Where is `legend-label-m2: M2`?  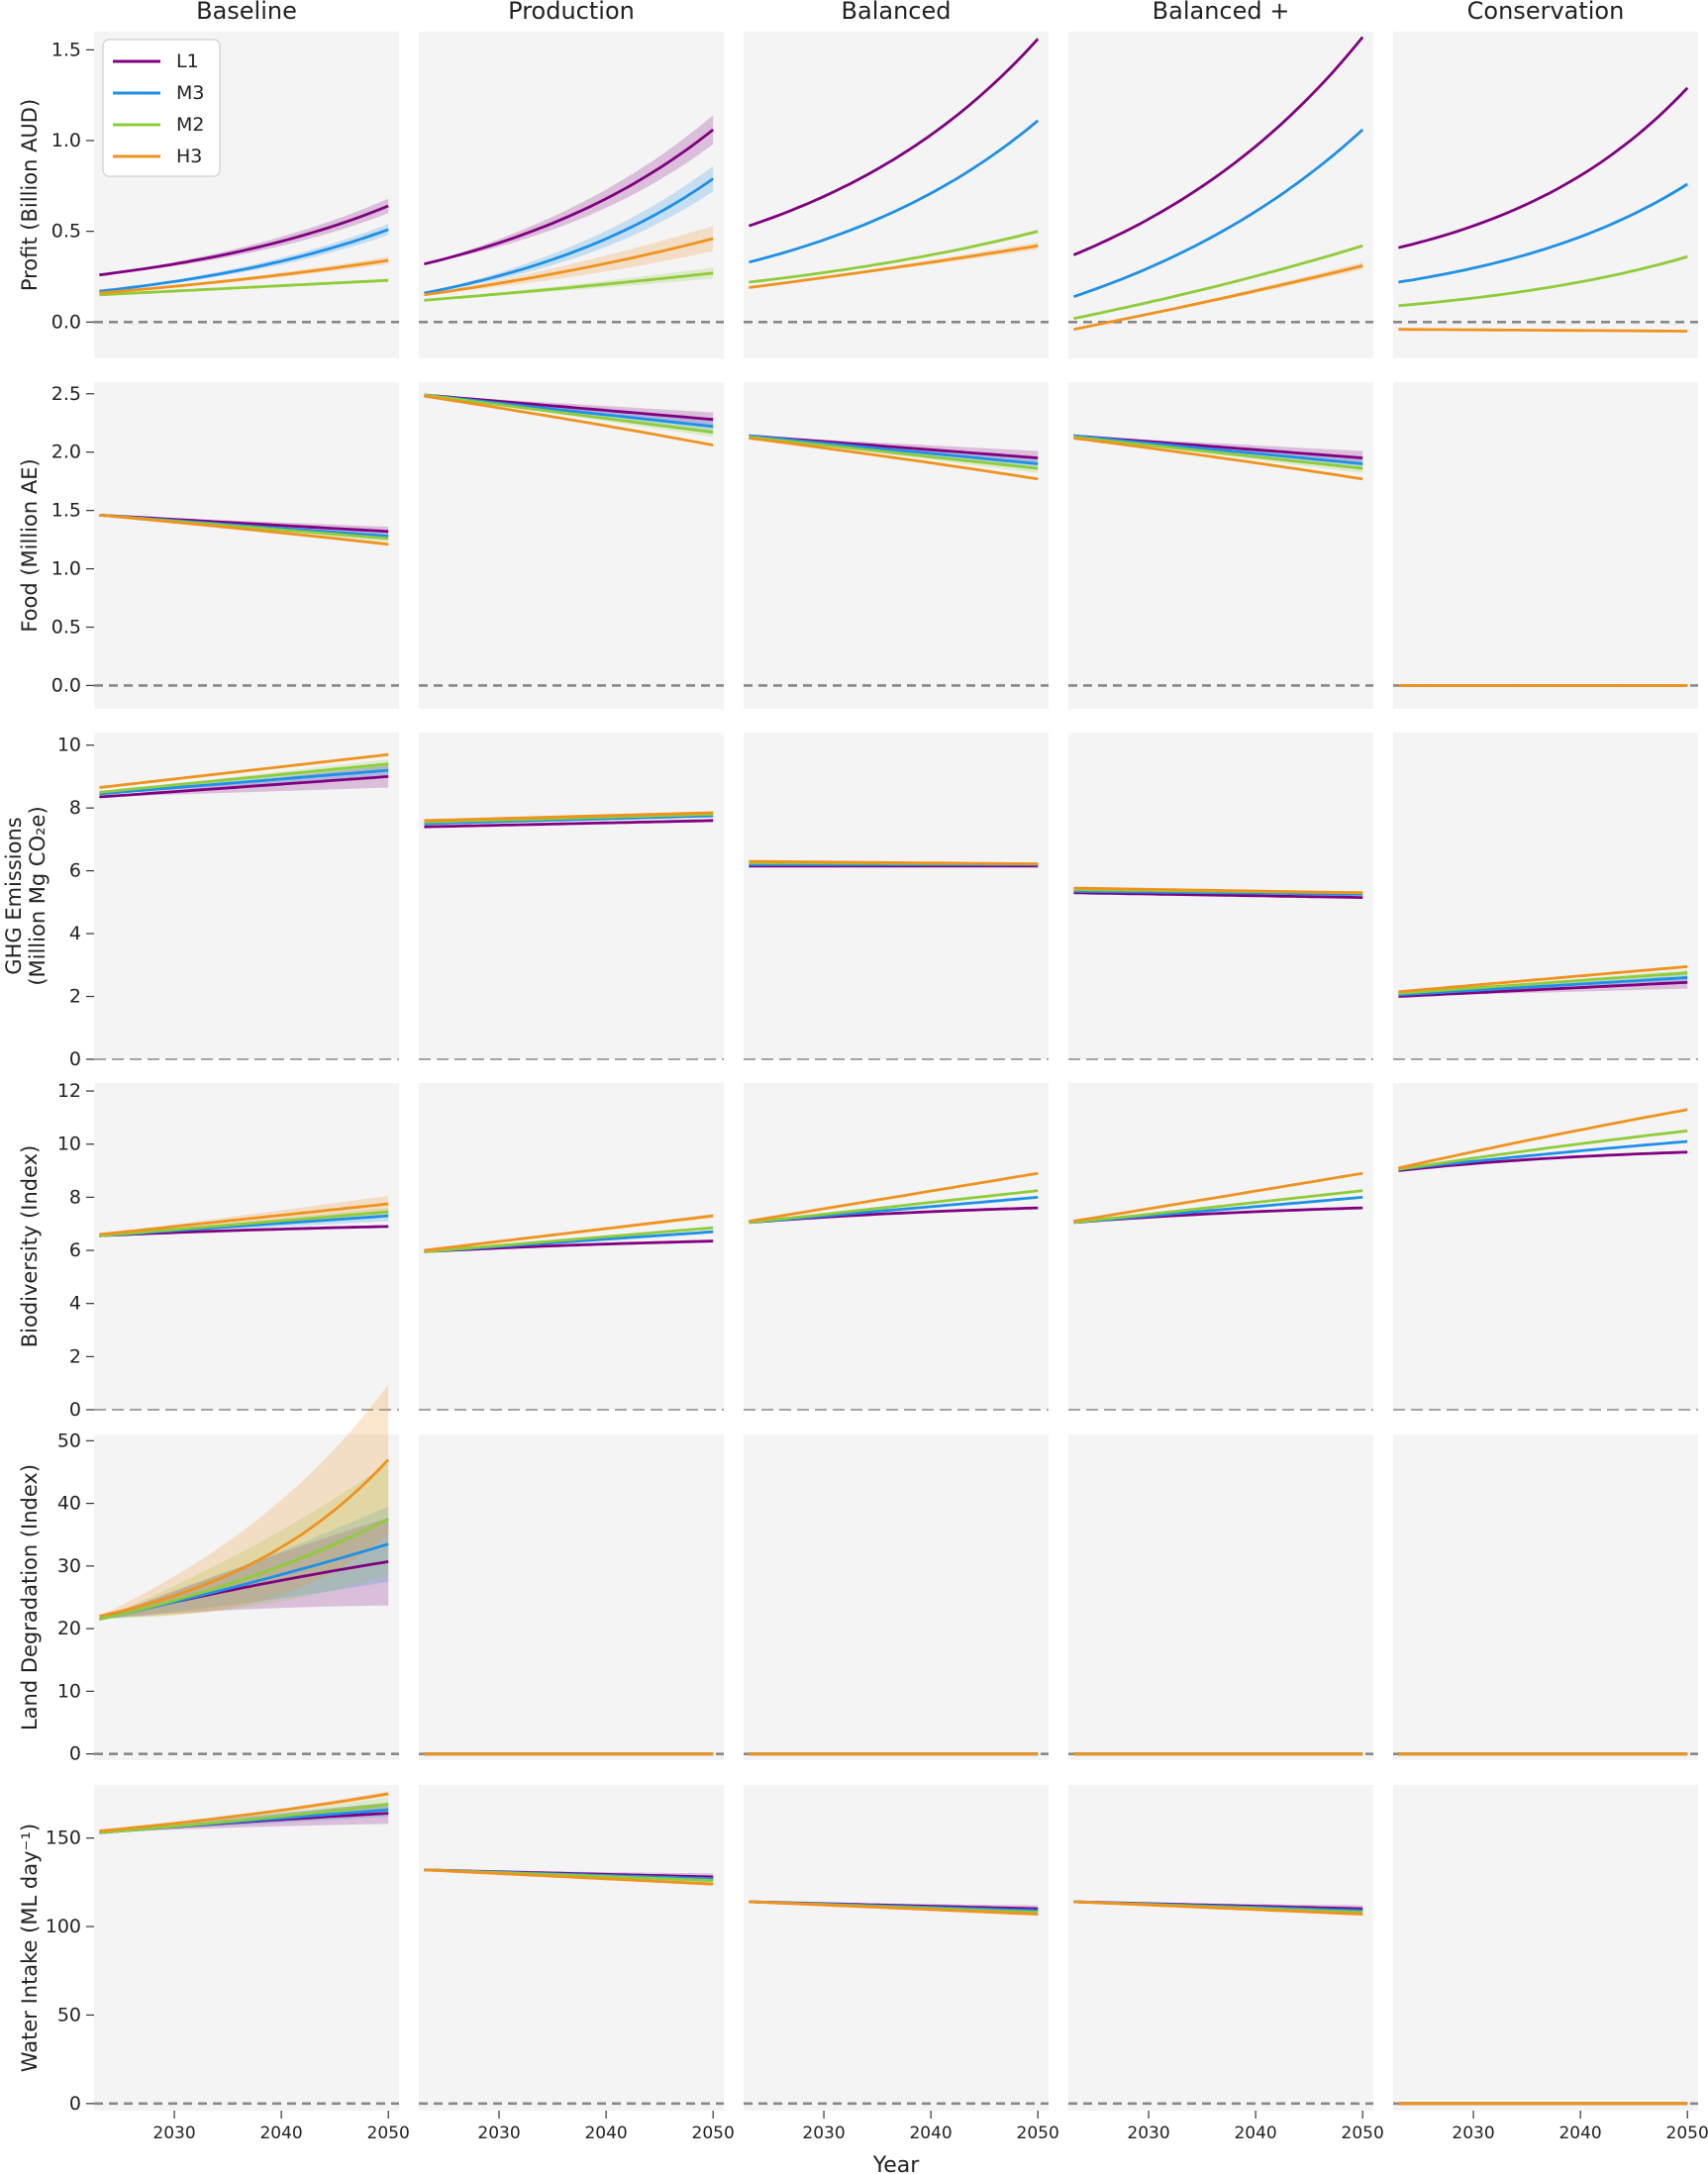
legend-label-m2: M2 is located at coordinates (190, 125).